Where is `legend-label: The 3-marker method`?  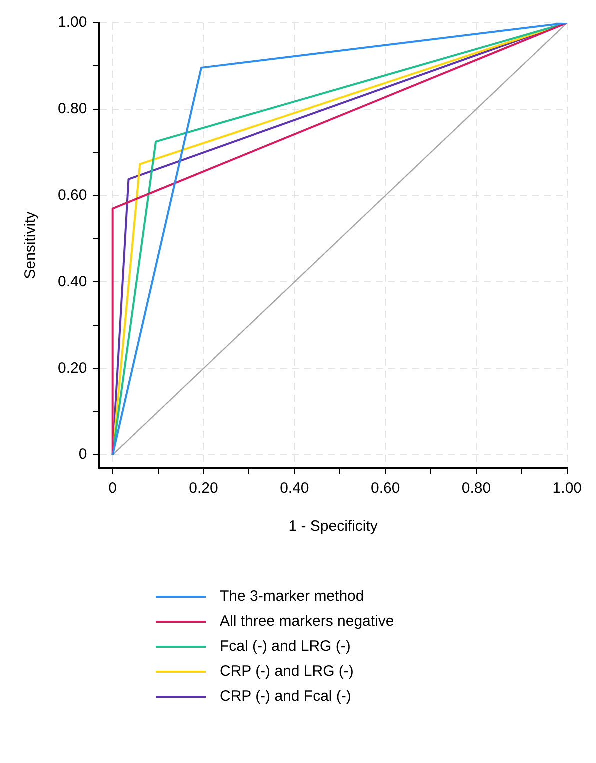 legend-label: The 3-marker method is located at coordinates (292, 596).